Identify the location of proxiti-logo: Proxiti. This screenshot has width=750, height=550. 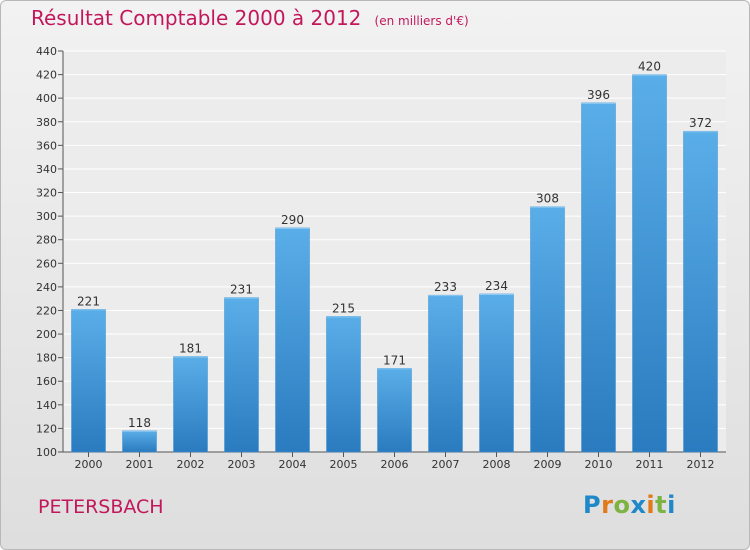
(629, 505).